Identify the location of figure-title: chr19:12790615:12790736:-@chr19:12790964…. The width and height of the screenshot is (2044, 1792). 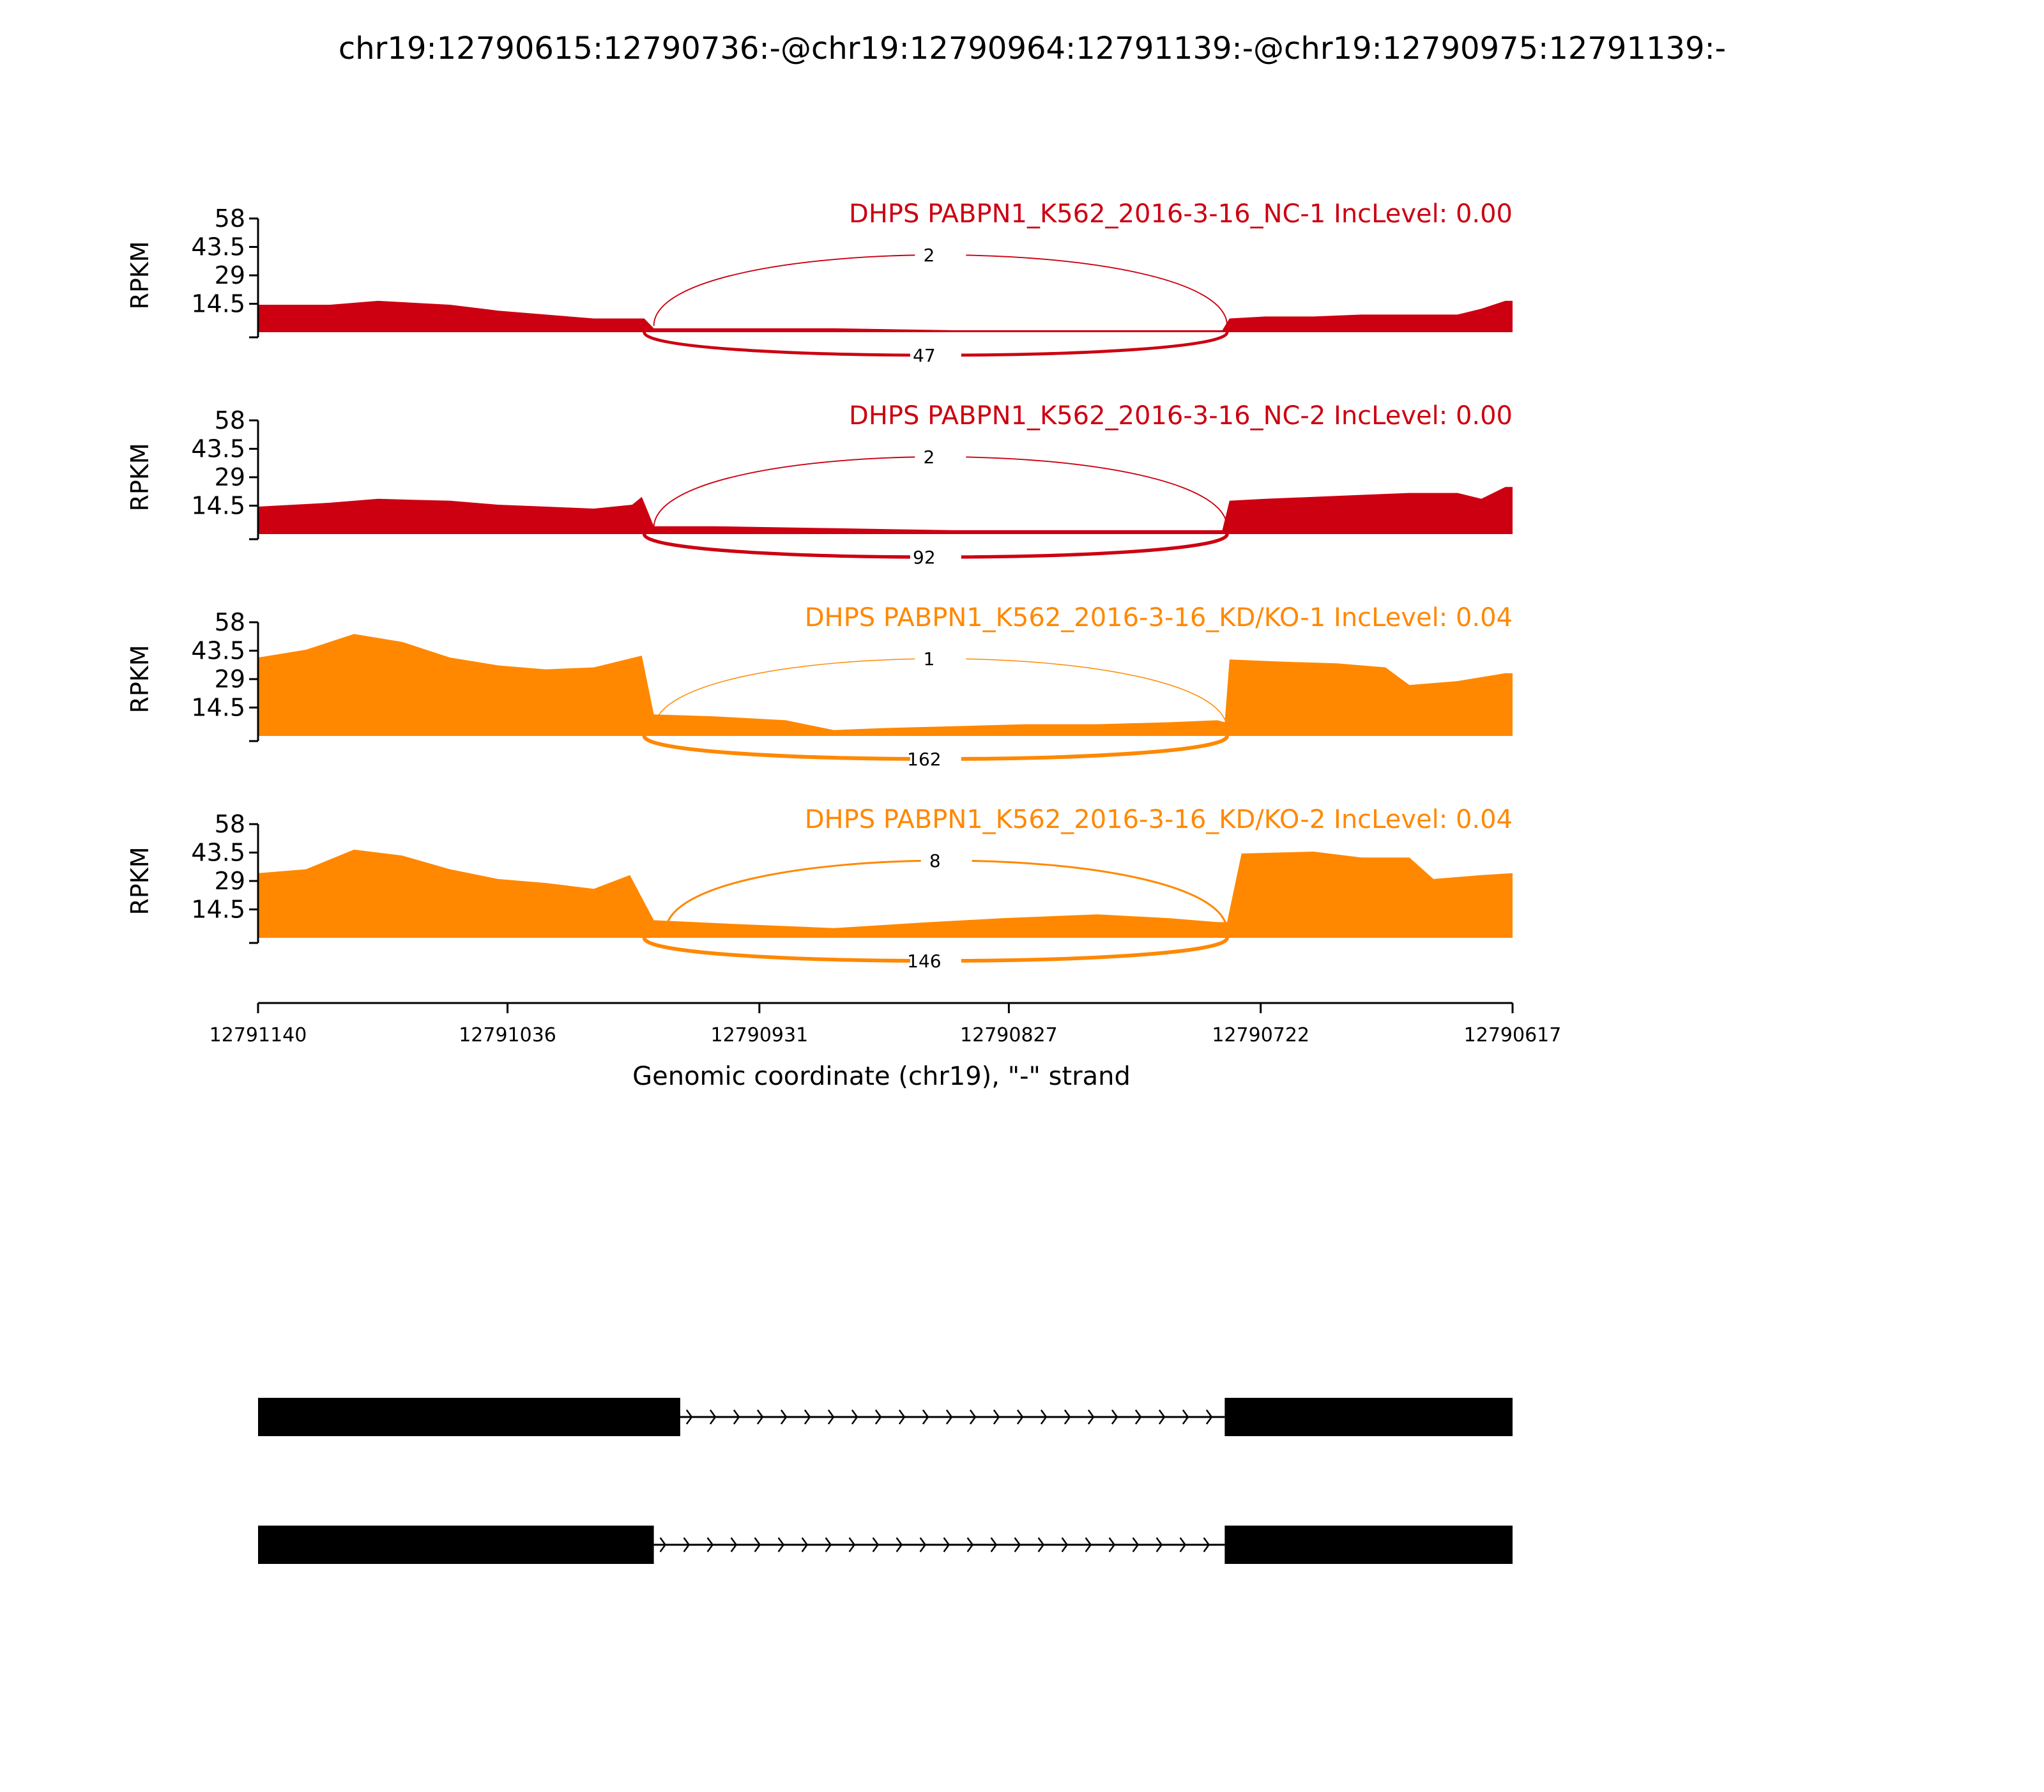
(1032, 49).